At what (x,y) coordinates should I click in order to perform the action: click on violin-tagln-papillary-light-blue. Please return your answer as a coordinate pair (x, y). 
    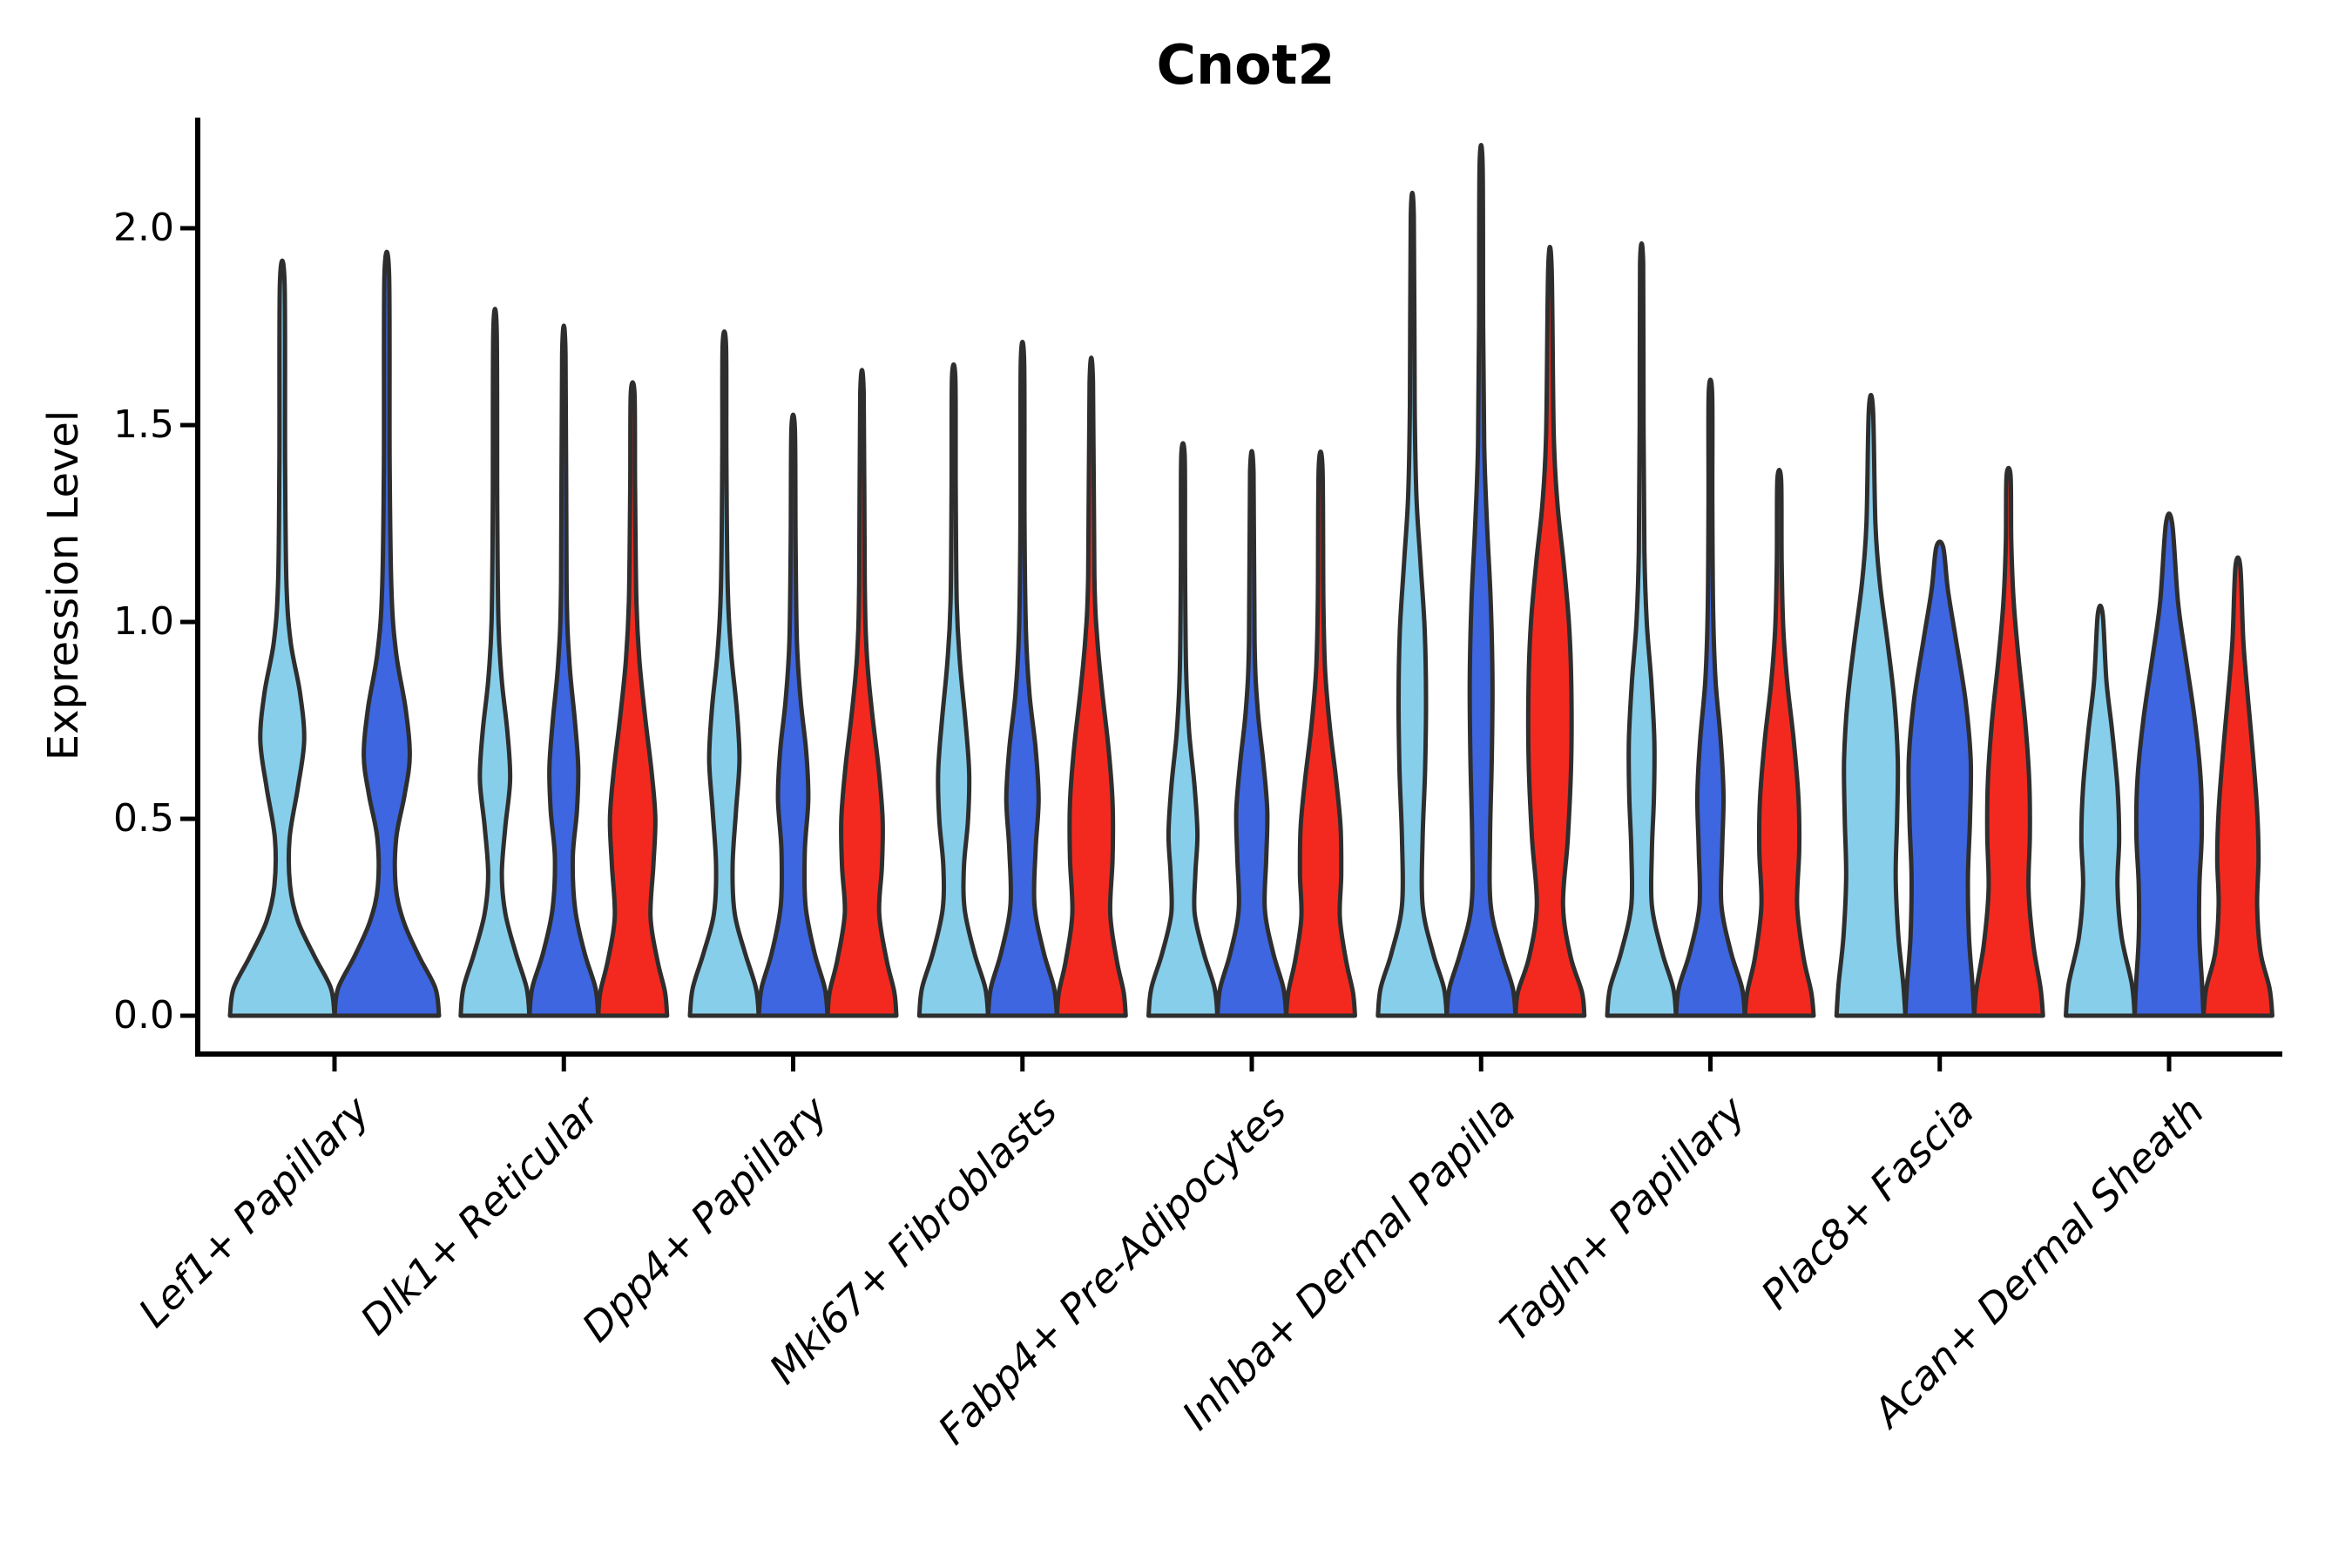
    Looking at the image, I should click on (1642, 629).